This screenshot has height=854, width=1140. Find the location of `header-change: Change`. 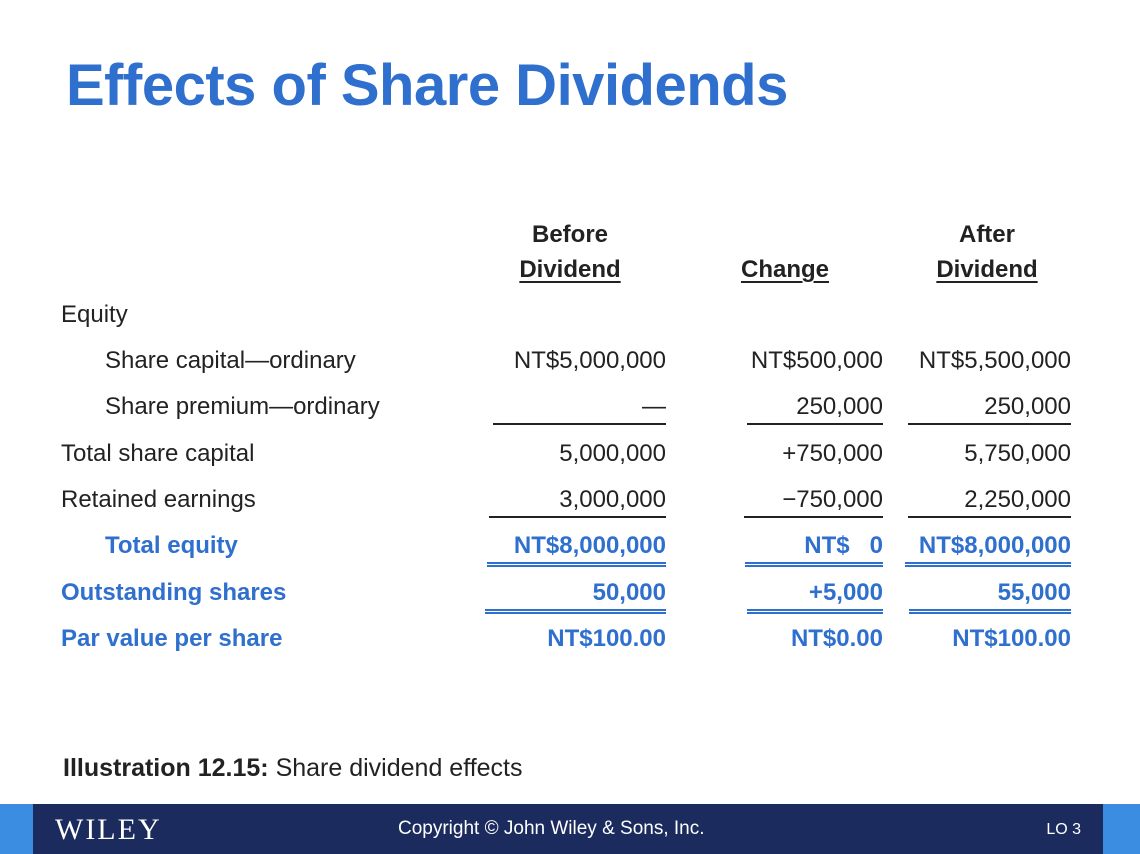

header-change: Change is located at coordinates (785, 269).